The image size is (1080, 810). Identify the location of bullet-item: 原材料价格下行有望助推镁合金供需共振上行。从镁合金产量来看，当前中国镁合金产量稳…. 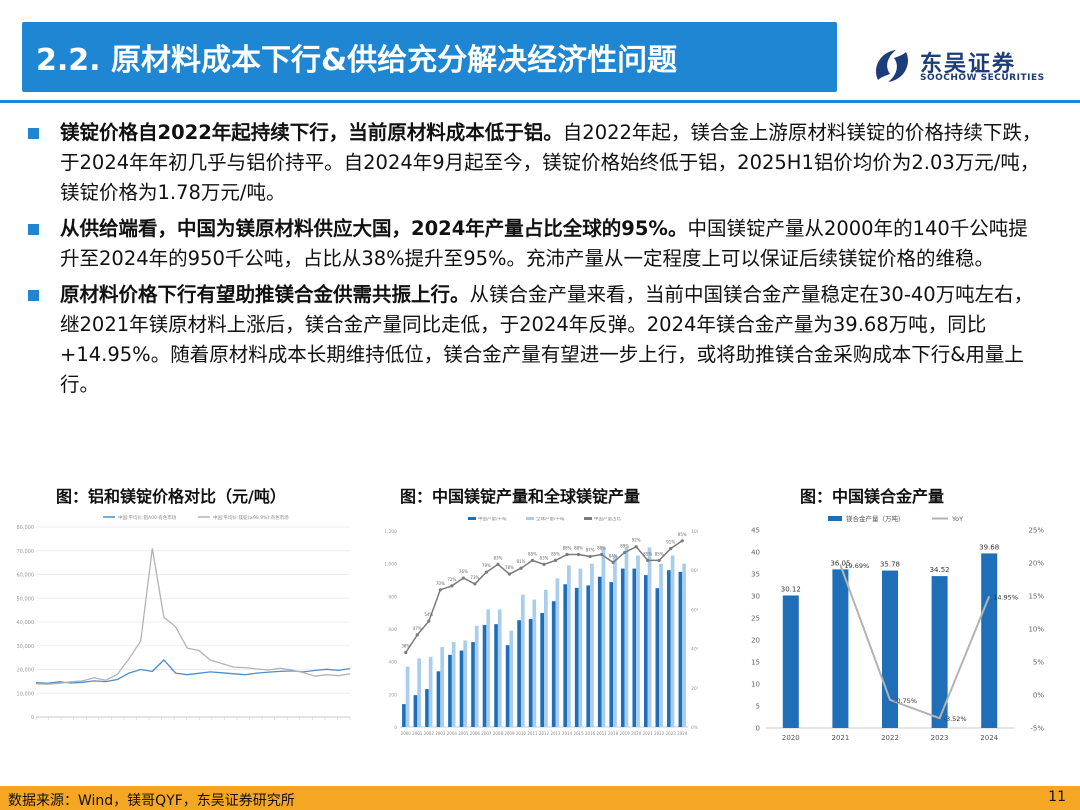
(532, 340).